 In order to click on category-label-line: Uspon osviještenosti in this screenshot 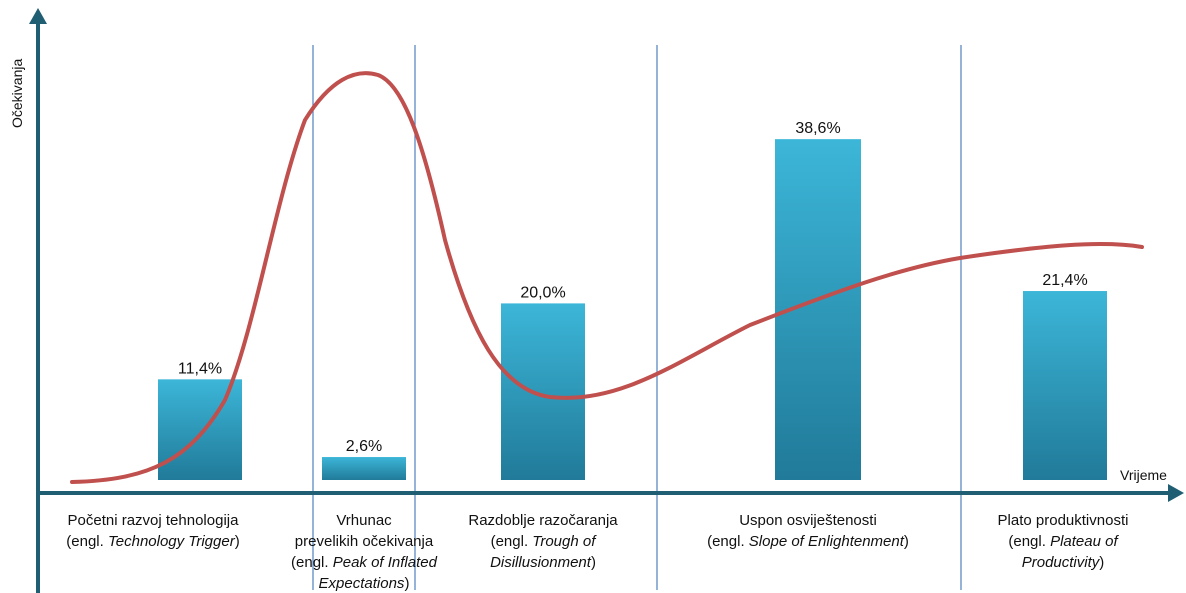, I will do `click(808, 520)`.